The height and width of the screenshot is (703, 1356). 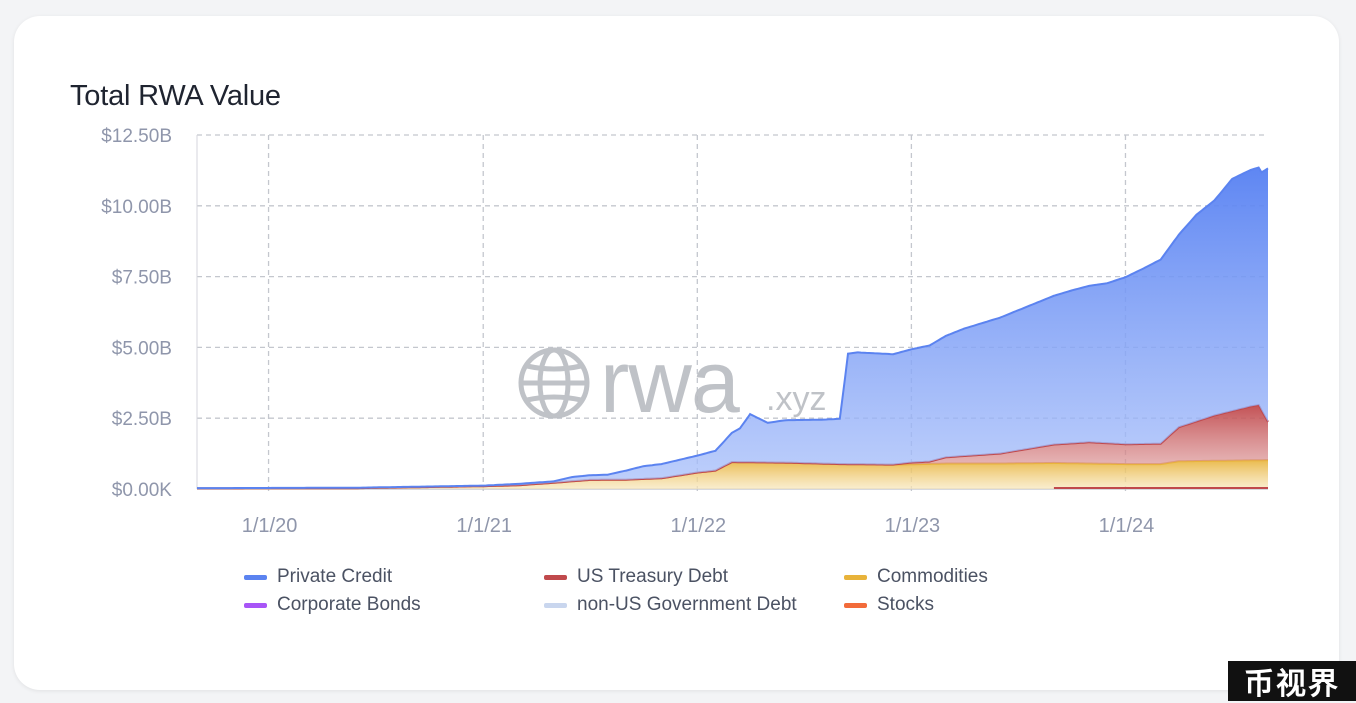 I want to click on y-tick-label: $12.50B, so click(x=136, y=136).